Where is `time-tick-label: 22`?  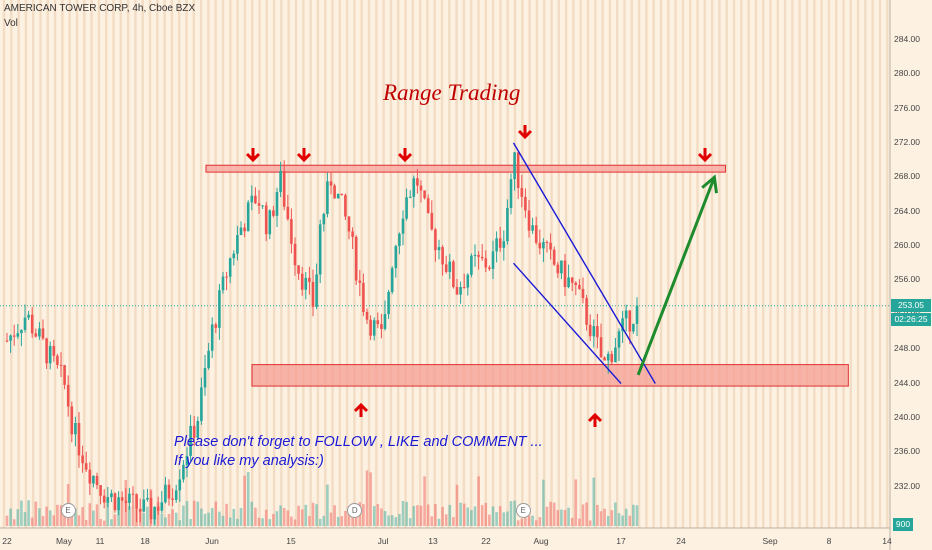
time-tick-label: 22 is located at coordinates (486, 541).